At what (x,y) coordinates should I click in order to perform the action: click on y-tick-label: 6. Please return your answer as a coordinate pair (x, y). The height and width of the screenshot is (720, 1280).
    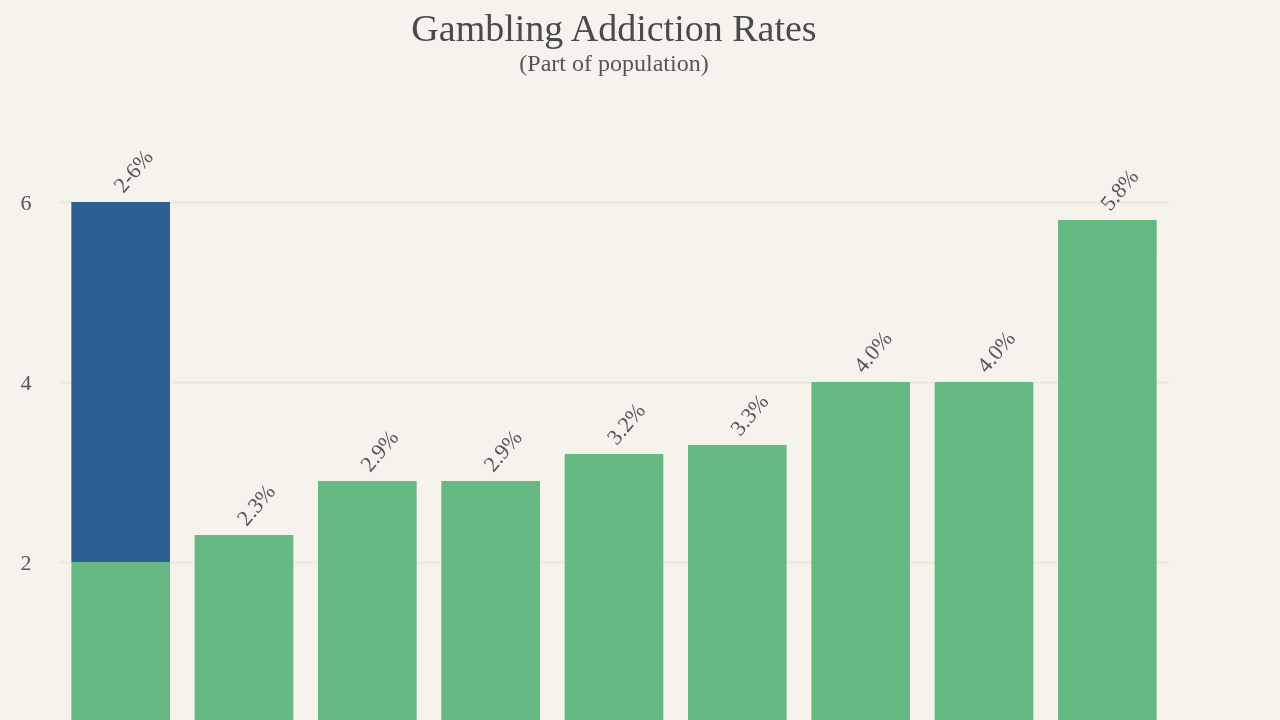
    Looking at the image, I should click on (26, 202).